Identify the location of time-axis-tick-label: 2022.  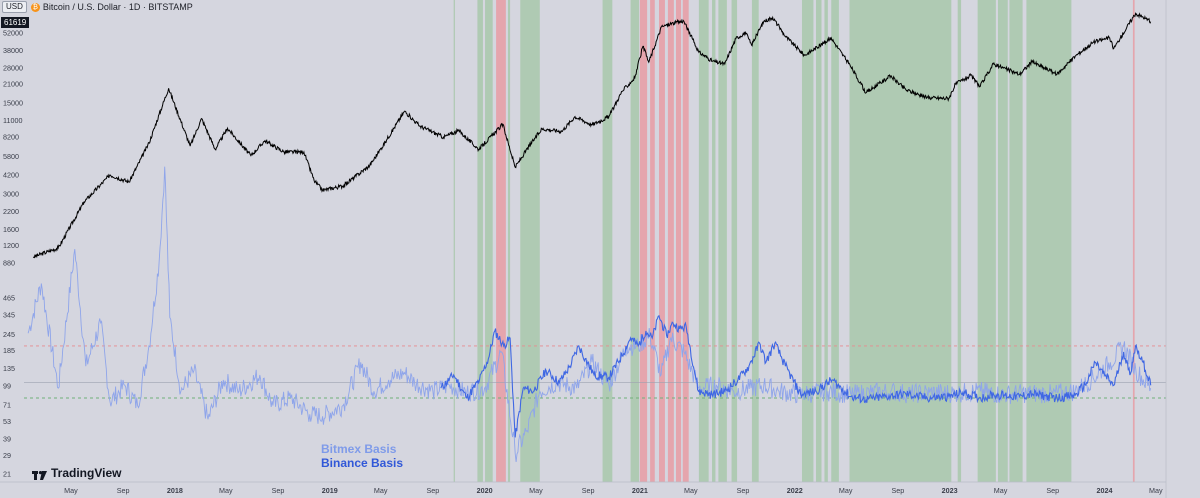
(795, 490).